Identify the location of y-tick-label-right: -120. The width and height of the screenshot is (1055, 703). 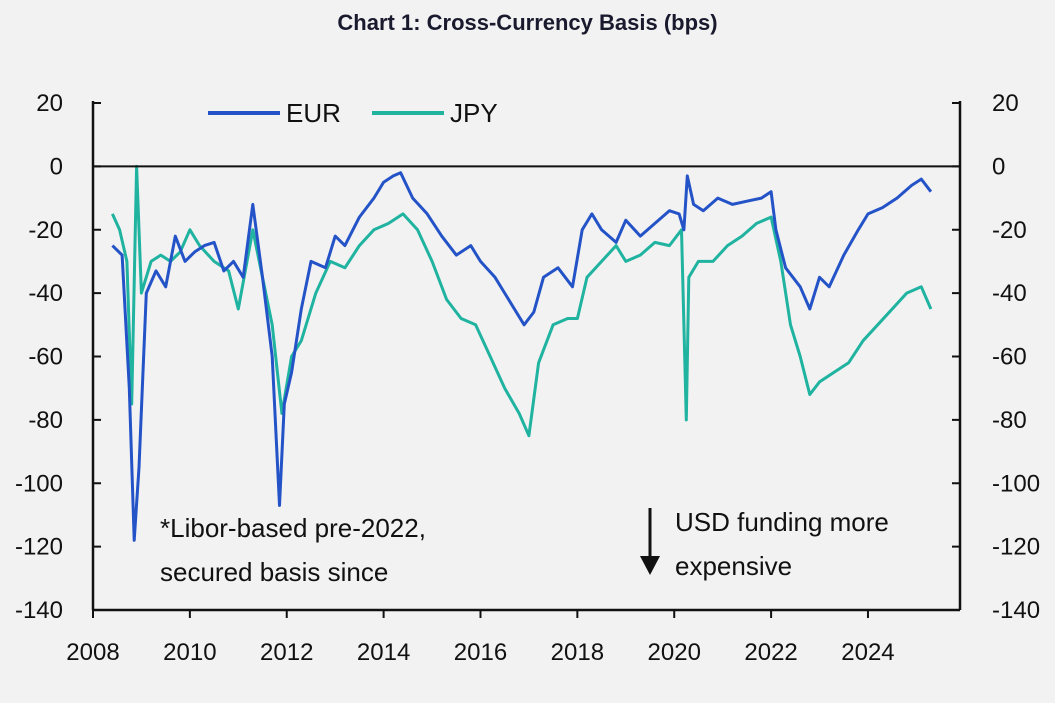
(1016, 547).